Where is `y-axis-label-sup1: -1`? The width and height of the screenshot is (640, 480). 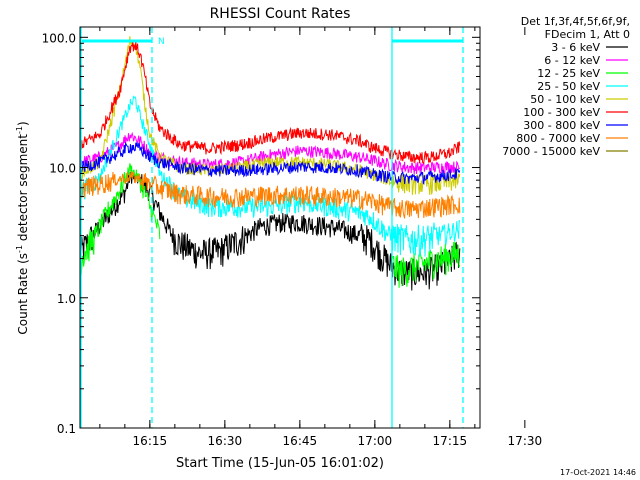 y-axis-label-sup1: -1 is located at coordinates (19, 249).